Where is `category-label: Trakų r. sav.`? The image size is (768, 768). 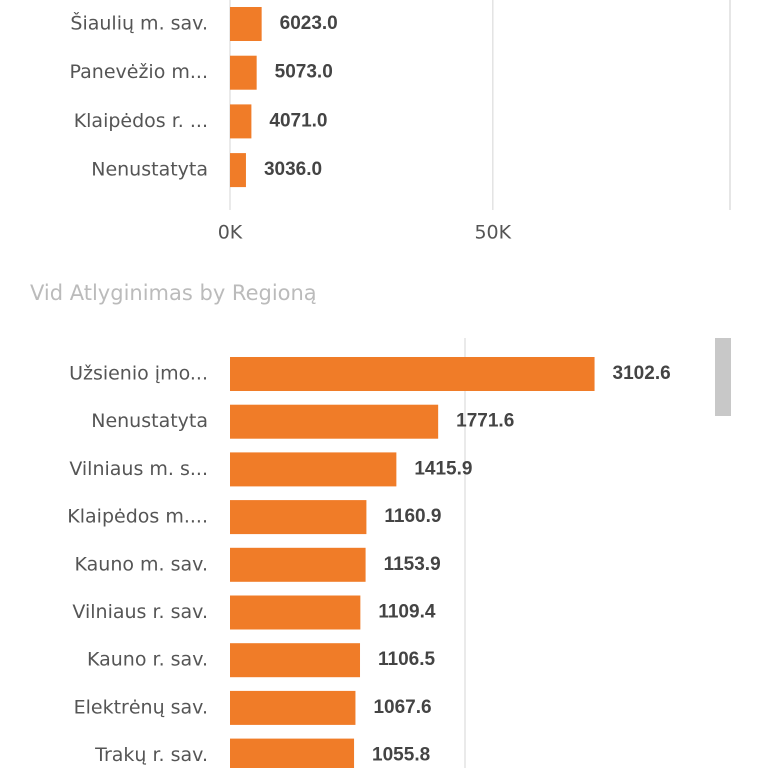
category-label: Trakų r. sav. is located at coordinates (151, 755).